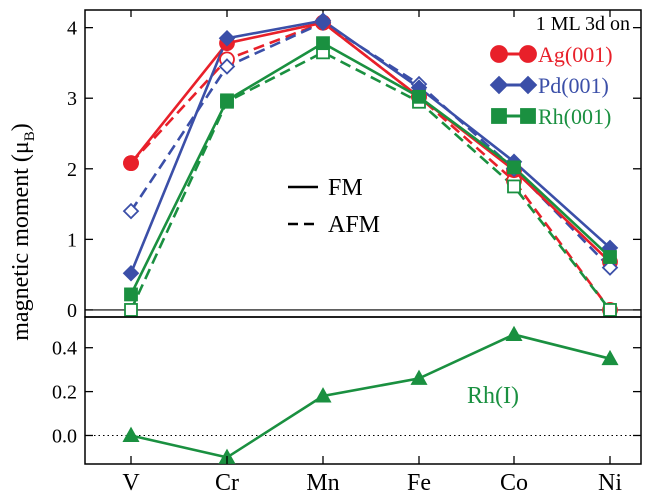 This screenshot has width=651, height=496. What do you see at coordinates (30, 136) in the screenshot?
I see `y-axis-label-sub: B` at bounding box center [30, 136].